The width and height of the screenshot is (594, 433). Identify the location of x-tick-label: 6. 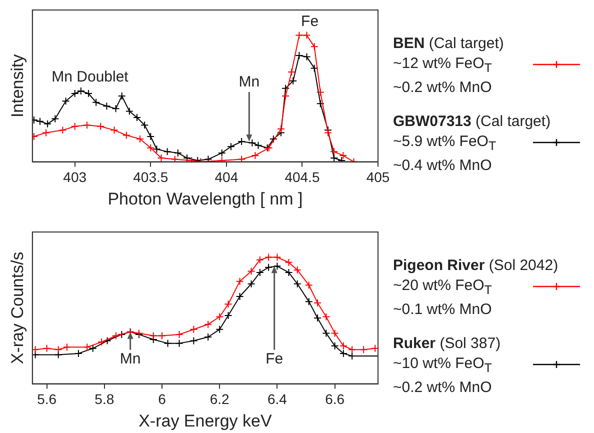
(162, 399).